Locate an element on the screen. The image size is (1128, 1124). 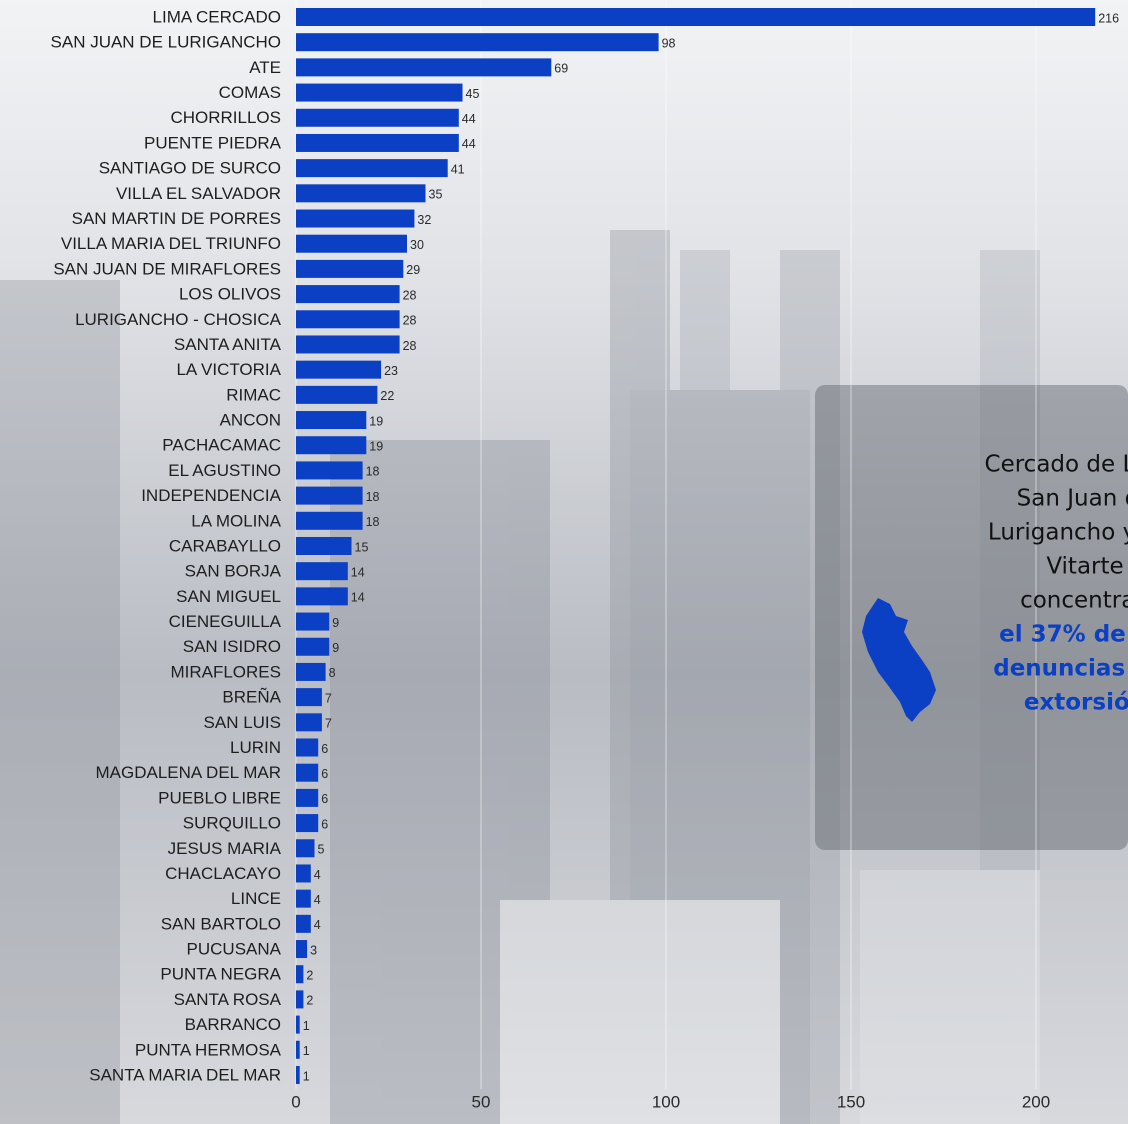
annotation-text: concentran is located at coordinates (1074, 601).